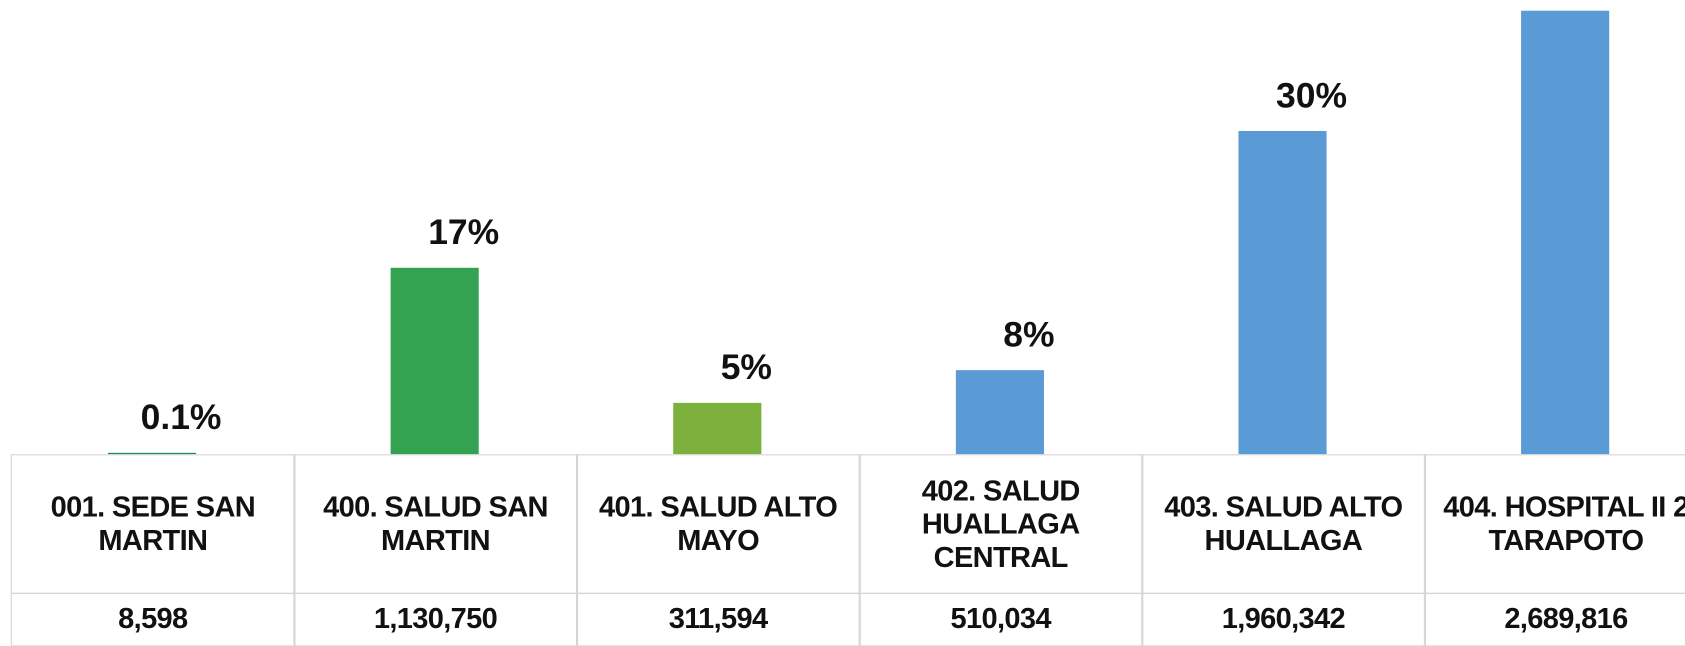 The width and height of the screenshot is (1685, 646). I want to click on percent-label: 5%, so click(746, 367).